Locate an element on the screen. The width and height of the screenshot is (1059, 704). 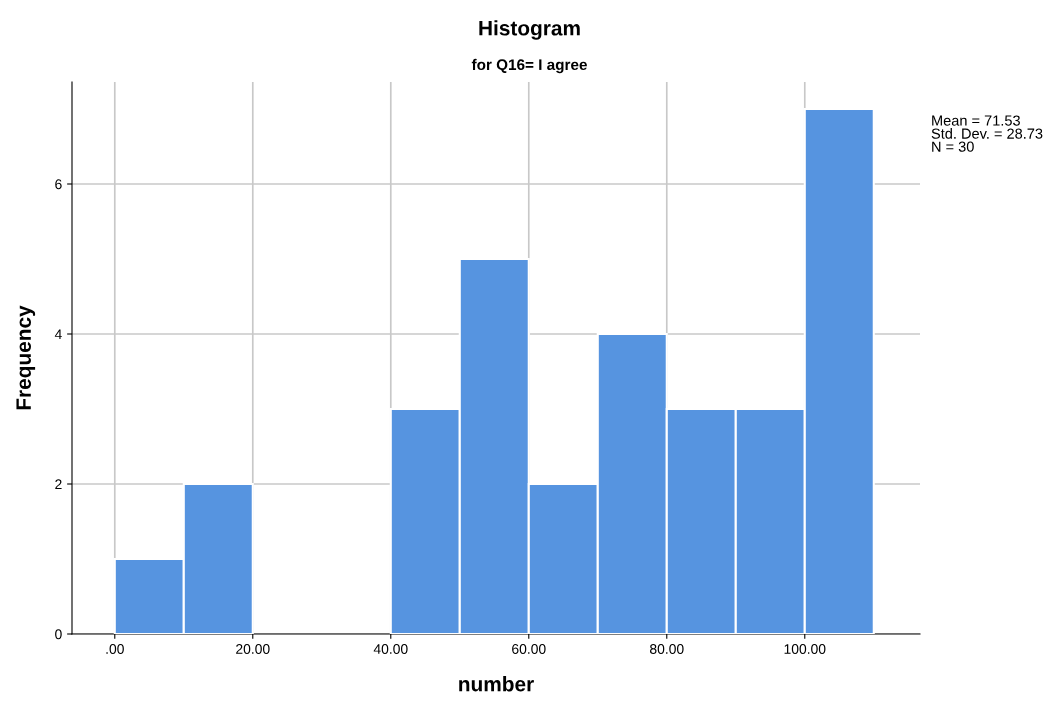
y-tick-label: 6 is located at coordinates (58, 184).